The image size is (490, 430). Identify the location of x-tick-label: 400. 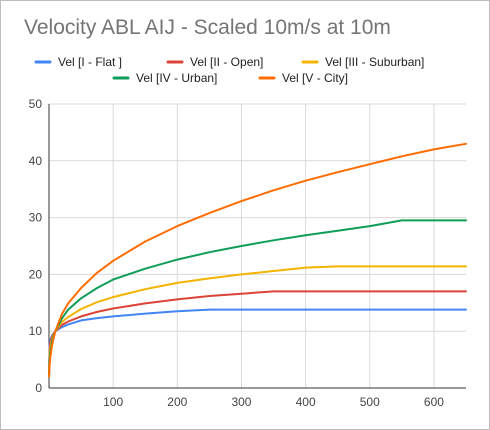
(306, 402).